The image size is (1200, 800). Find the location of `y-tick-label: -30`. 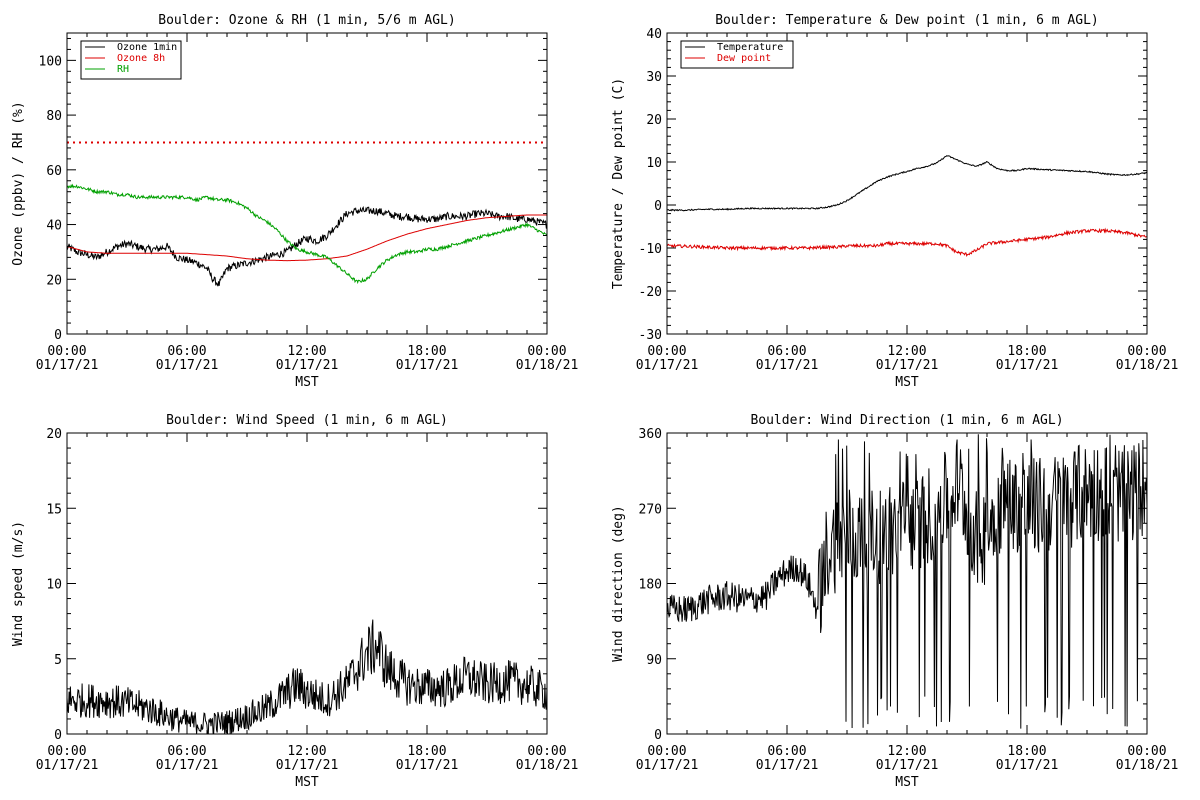

y-tick-label: -30 is located at coordinates (650, 335).